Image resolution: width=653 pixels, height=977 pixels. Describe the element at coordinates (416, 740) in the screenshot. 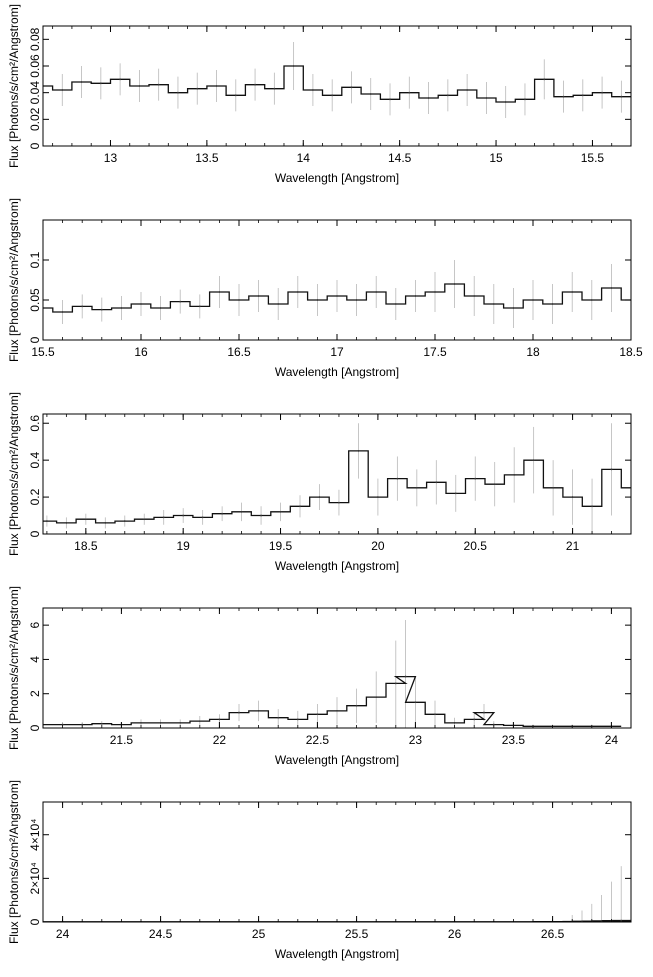

I see `x-tick-label: 23` at that location.